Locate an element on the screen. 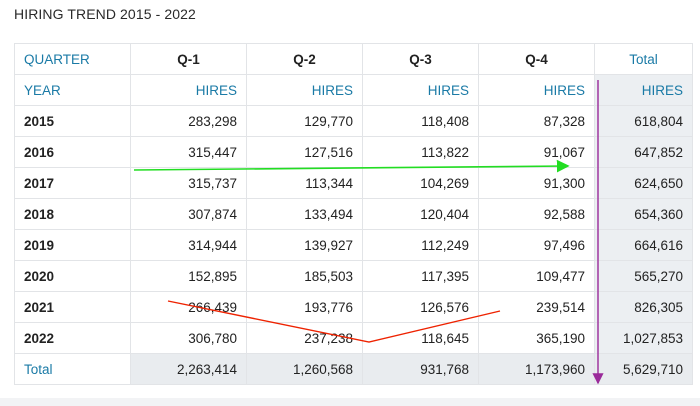 The height and width of the screenshot is (406, 700). hires-cell-q4: 239,514 is located at coordinates (536, 307).